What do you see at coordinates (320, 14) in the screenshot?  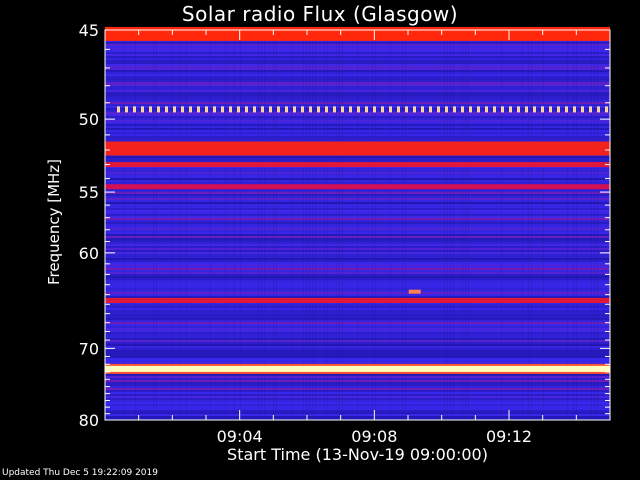 I see `chart-title: Solar radio Flux (Glasgow)` at bounding box center [320, 14].